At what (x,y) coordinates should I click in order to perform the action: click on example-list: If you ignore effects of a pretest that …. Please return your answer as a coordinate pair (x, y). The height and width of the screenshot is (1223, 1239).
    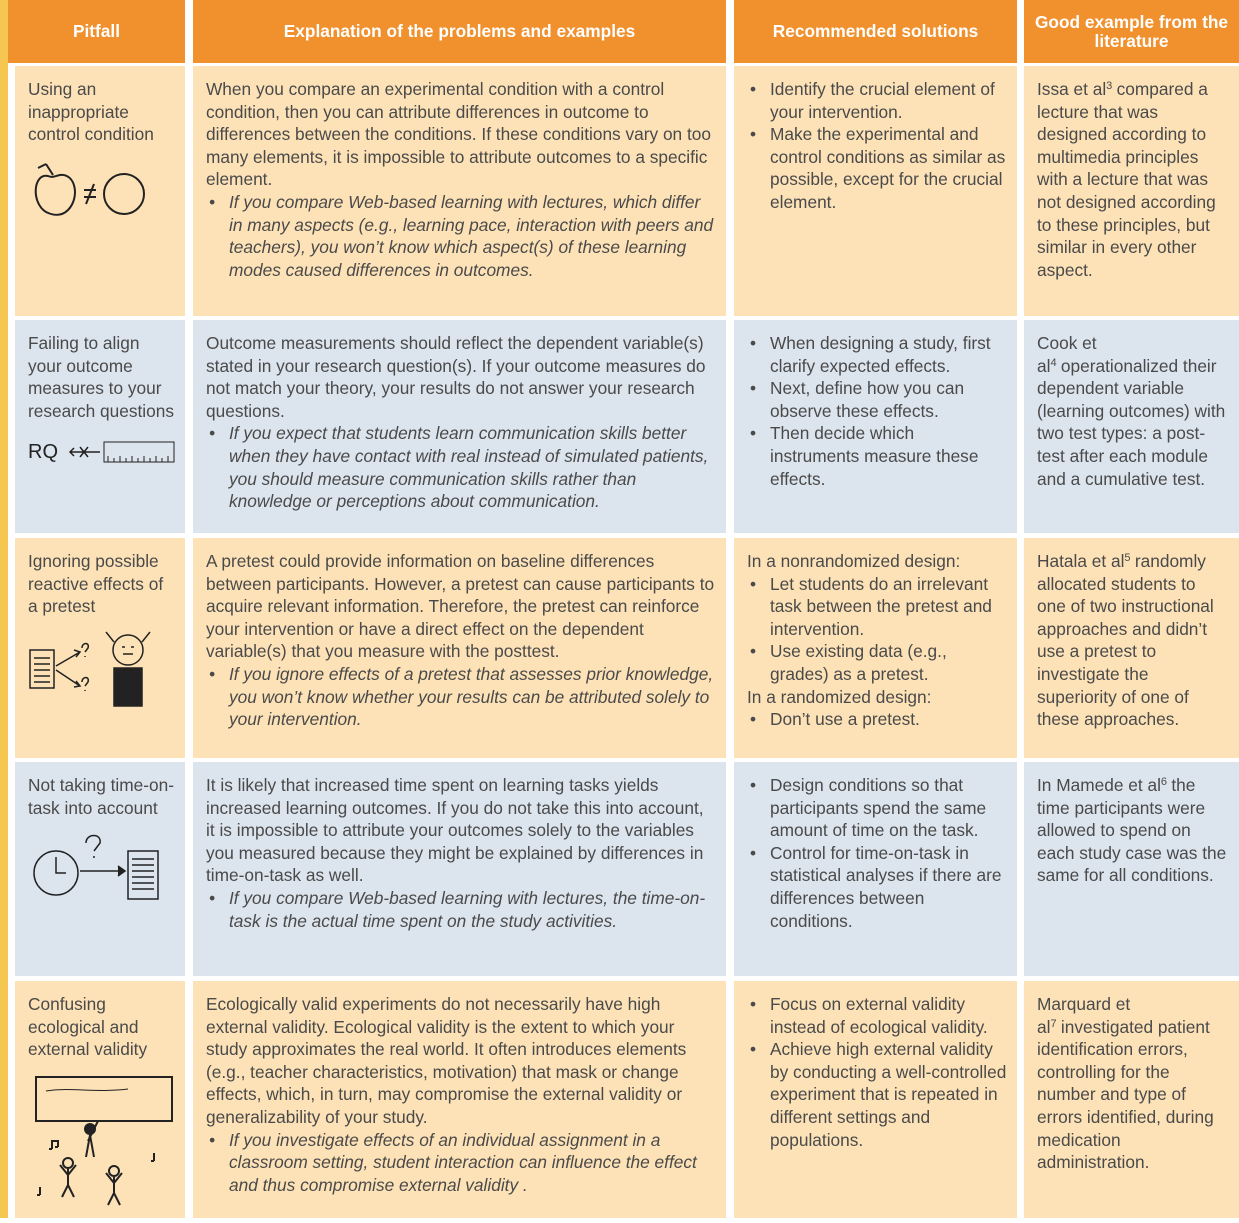
    Looking at the image, I should click on (461, 697).